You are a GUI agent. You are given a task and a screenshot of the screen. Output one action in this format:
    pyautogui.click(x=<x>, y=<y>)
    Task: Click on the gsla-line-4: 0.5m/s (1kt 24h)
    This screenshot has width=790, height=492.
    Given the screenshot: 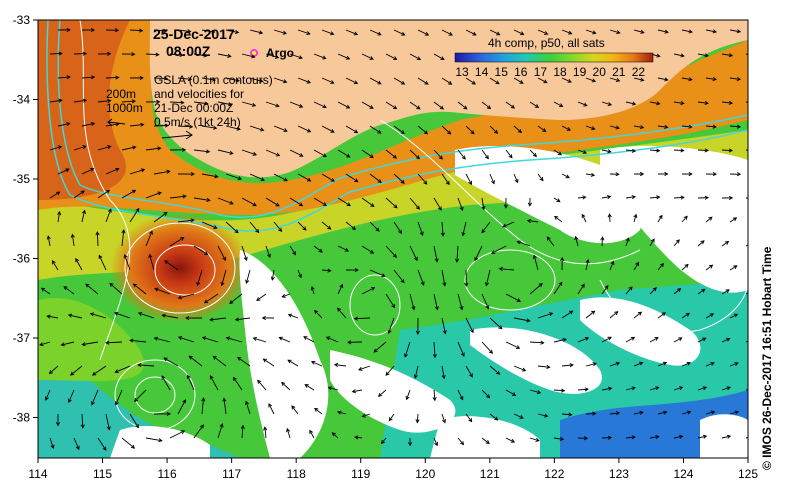 What is the action you would take?
    pyautogui.click(x=197, y=122)
    